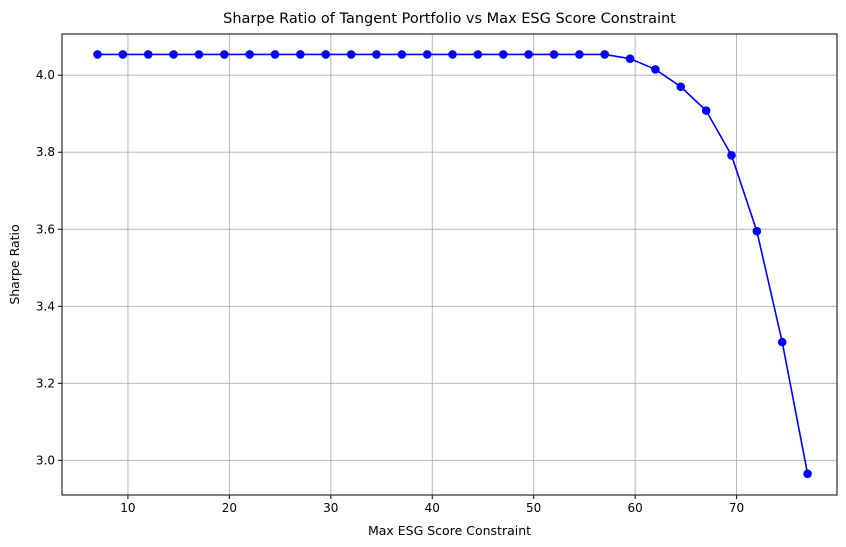 This screenshot has width=846, height=547. Describe the element at coordinates (14, 264) in the screenshot. I see `y-axis-label: Sharpe Ratio` at that location.